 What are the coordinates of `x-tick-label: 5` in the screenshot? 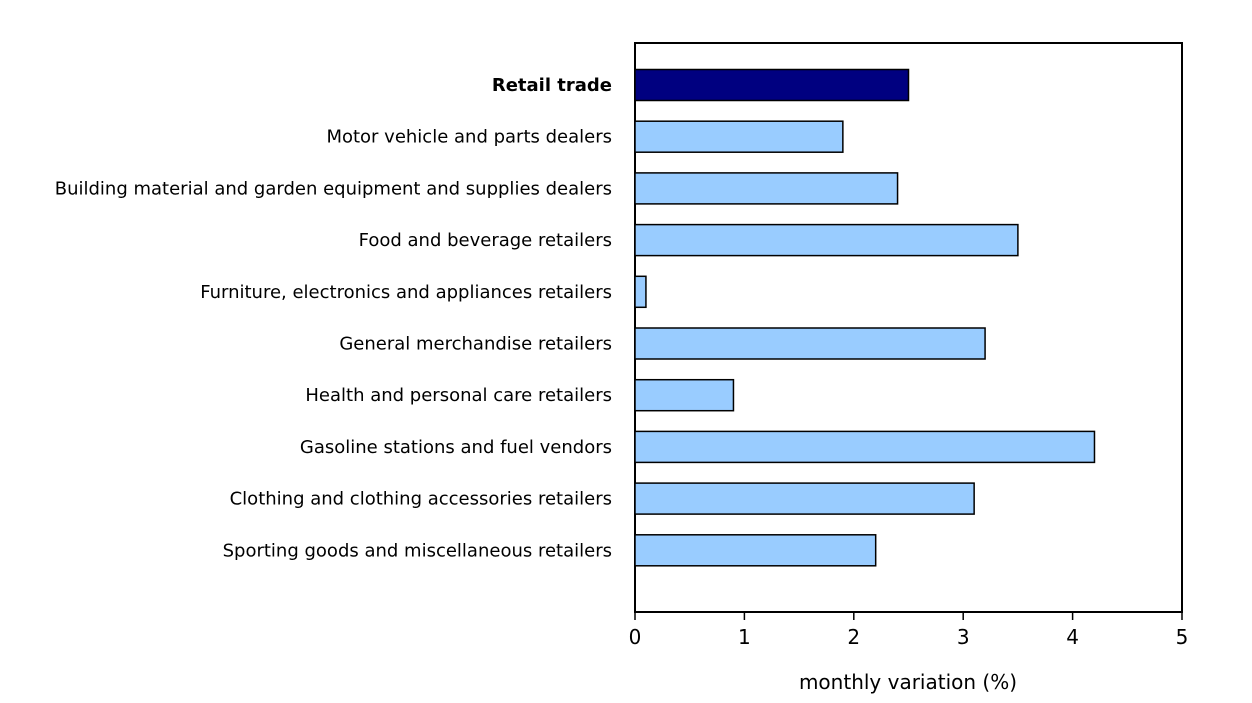 It's located at (1182, 637).